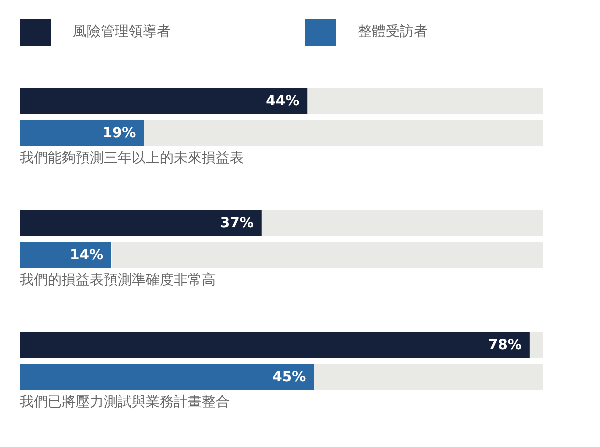 Image resolution: width=600 pixels, height=447 pixels. What do you see at coordinates (237, 224) in the screenshot?
I see `data-label: 37%` at bounding box center [237, 224].